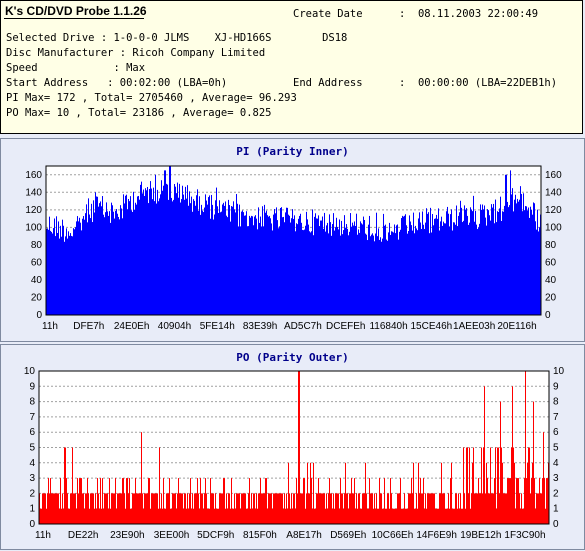 The width and height of the screenshot is (585, 551). I want to click on create-date-value: : 08.11.2003 22:00:49, so click(469, 14).